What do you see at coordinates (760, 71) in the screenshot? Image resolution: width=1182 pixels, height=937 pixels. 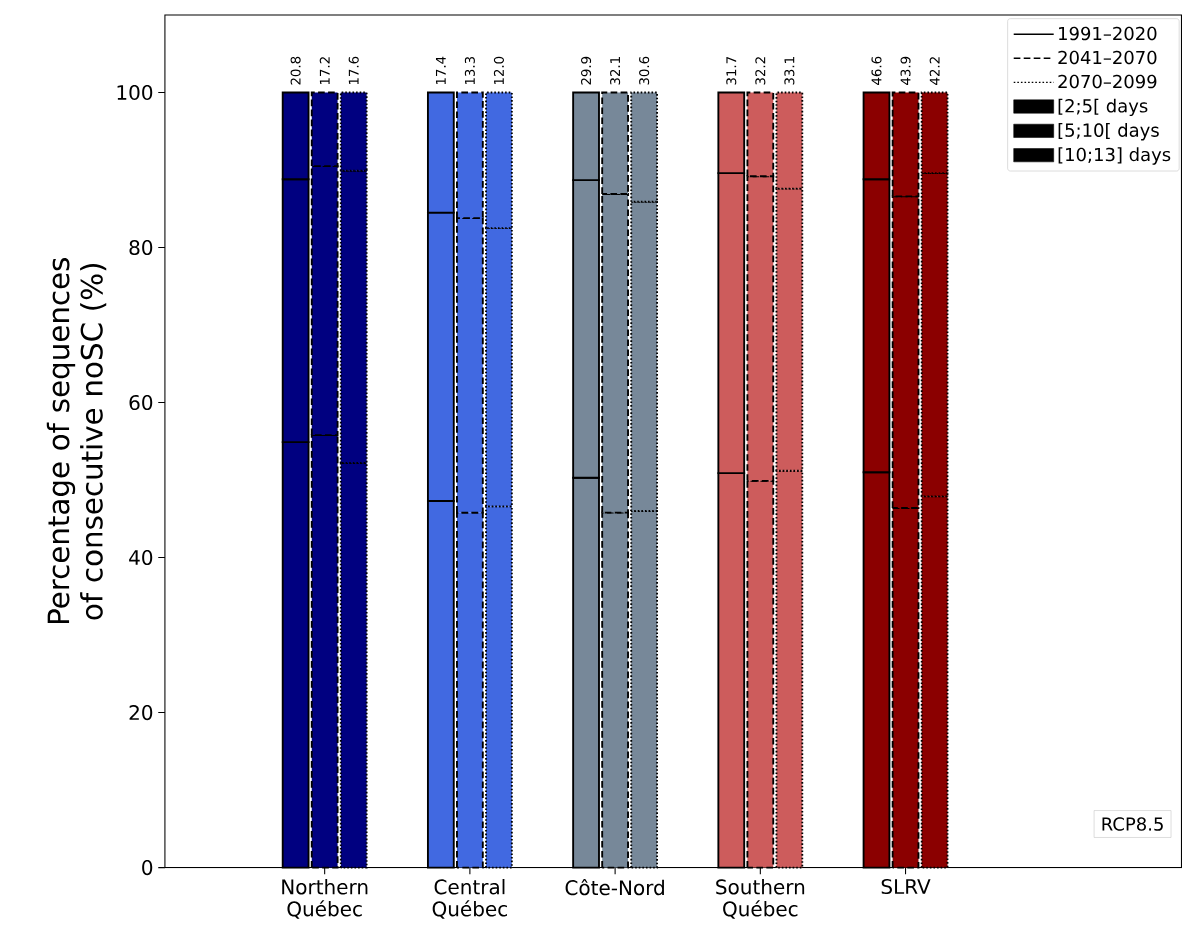 I see `annotation: 32.2` at bounding box center [760, 71].